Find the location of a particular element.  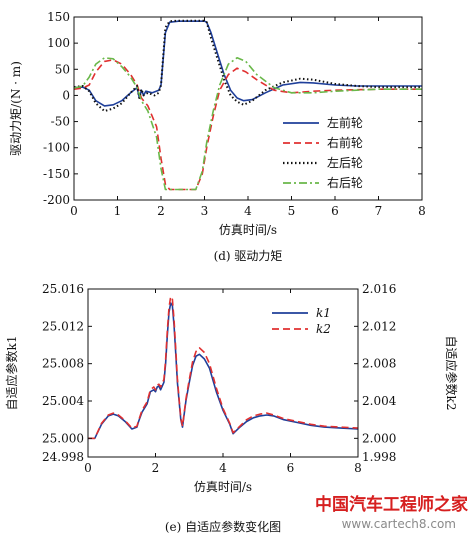

d-xtick-label: 4 is located at coordinates (248, 211).